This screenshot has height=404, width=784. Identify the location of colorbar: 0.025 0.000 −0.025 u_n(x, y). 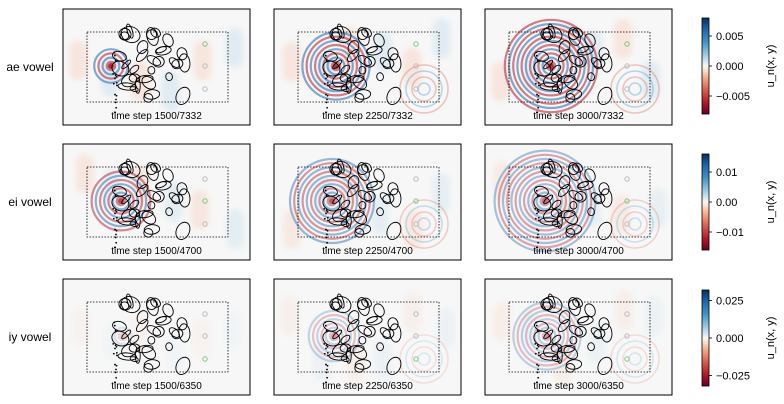
(739, 338).